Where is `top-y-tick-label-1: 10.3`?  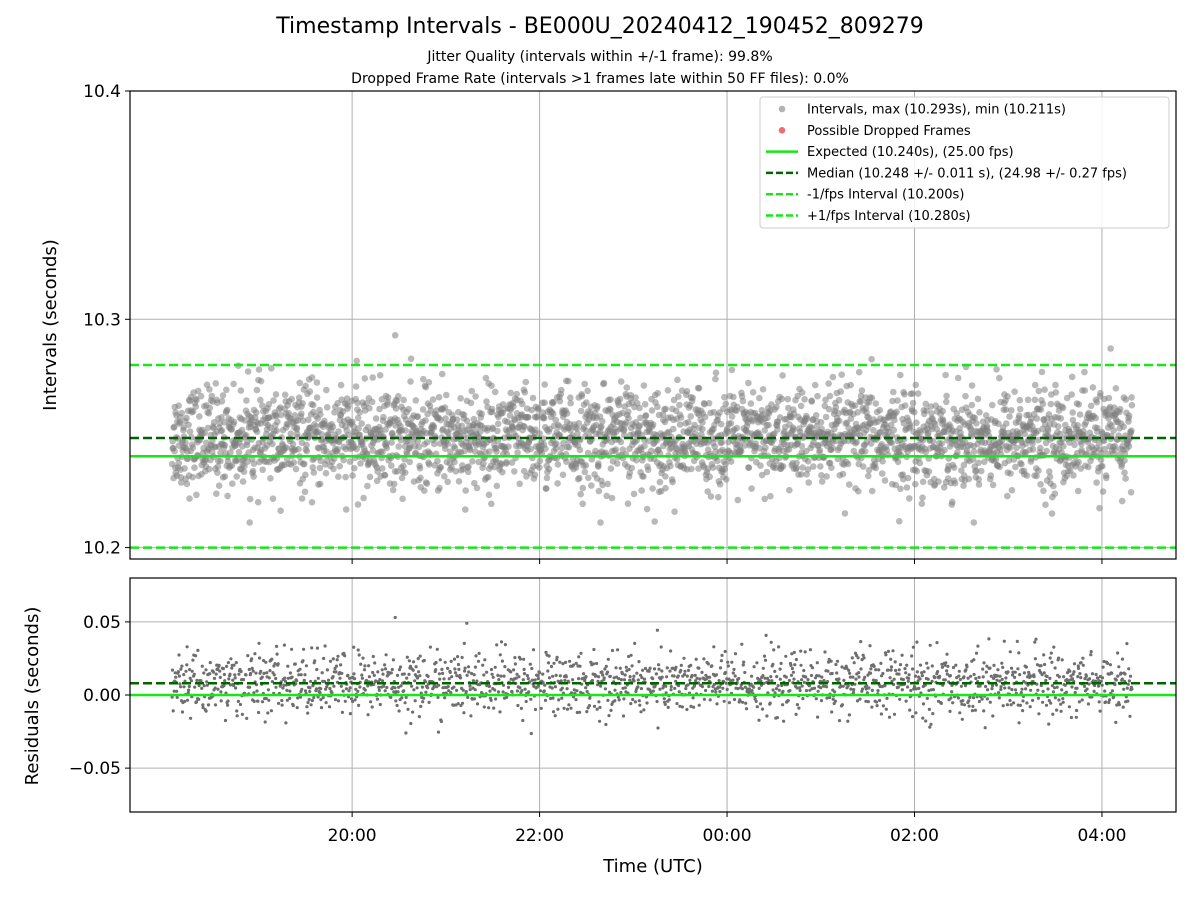 top-y-tick-label-1: 10.3 is located at coordinates (102, 320).